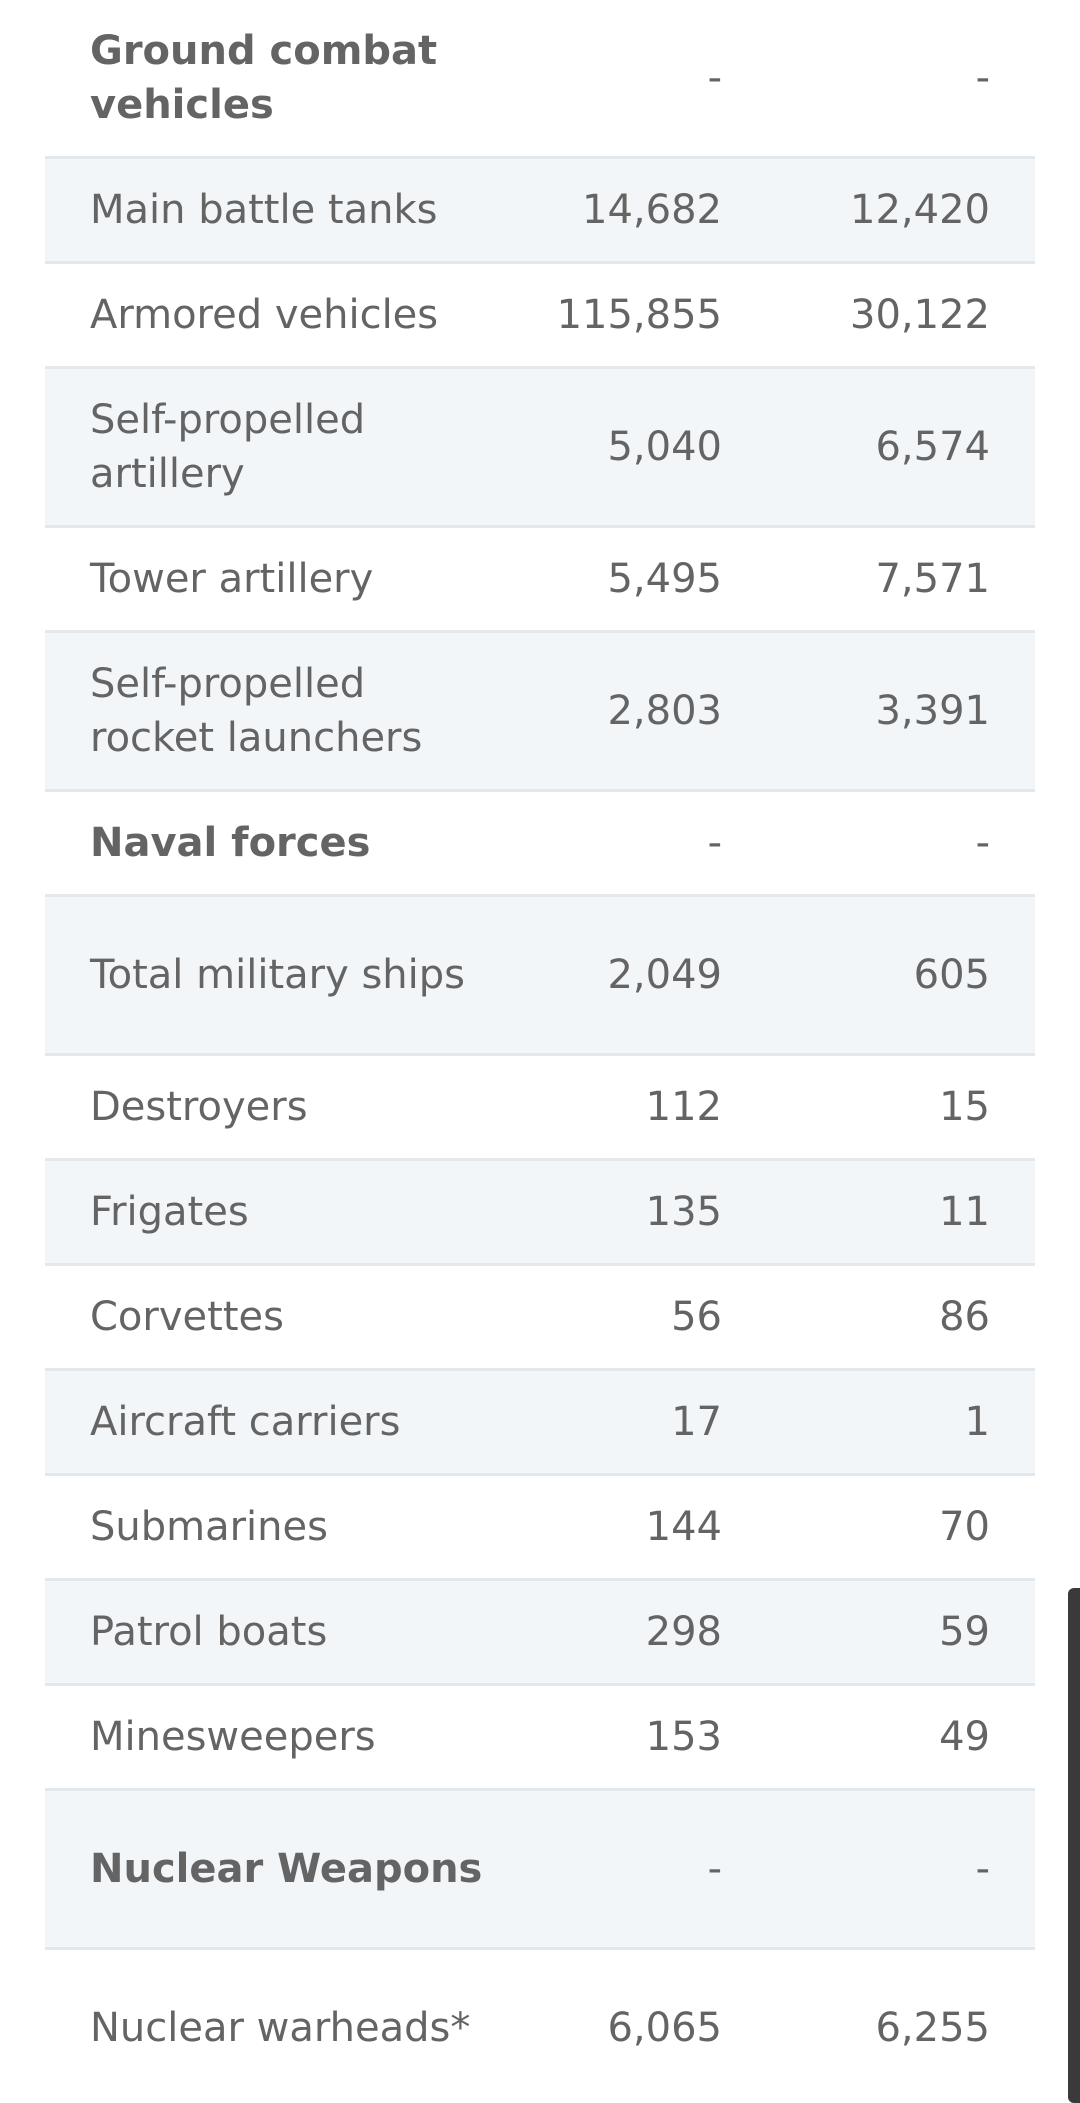  Describe the element at coordinates (540, 2026) in the screenshot. I see `table-row: Nuclear warheads* 6,065 6,255` at that location.